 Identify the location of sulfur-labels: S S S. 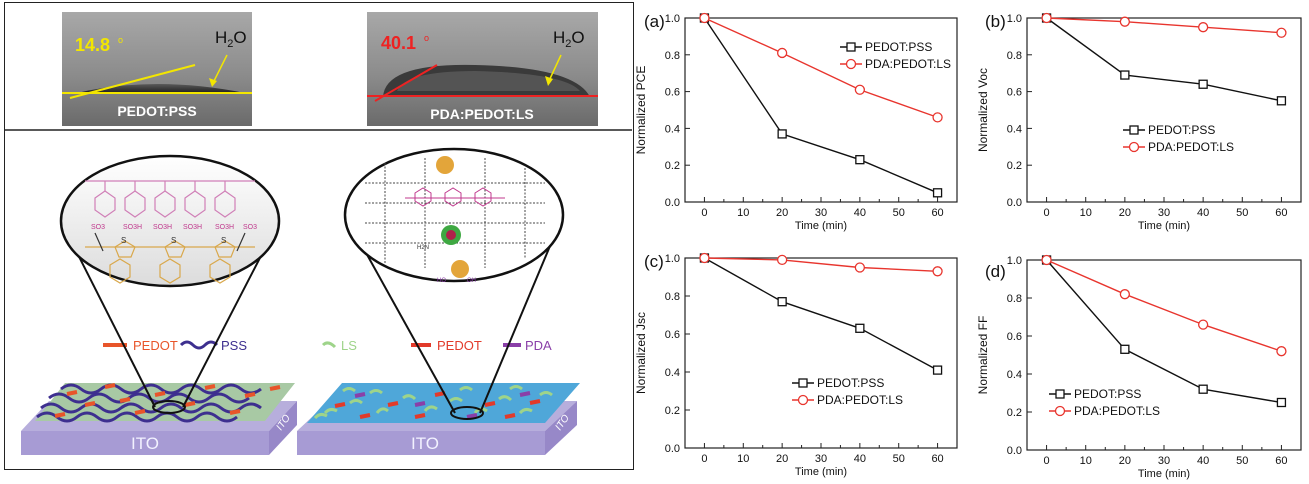
(173, 240).